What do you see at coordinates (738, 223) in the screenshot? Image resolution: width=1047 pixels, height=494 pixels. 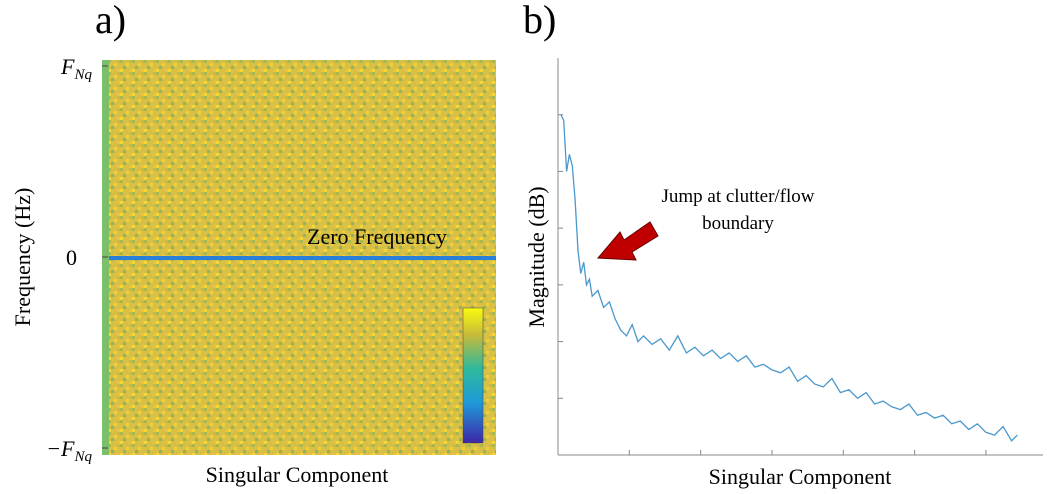 I see `annotation: boundary` at bounding box center [738, 223].